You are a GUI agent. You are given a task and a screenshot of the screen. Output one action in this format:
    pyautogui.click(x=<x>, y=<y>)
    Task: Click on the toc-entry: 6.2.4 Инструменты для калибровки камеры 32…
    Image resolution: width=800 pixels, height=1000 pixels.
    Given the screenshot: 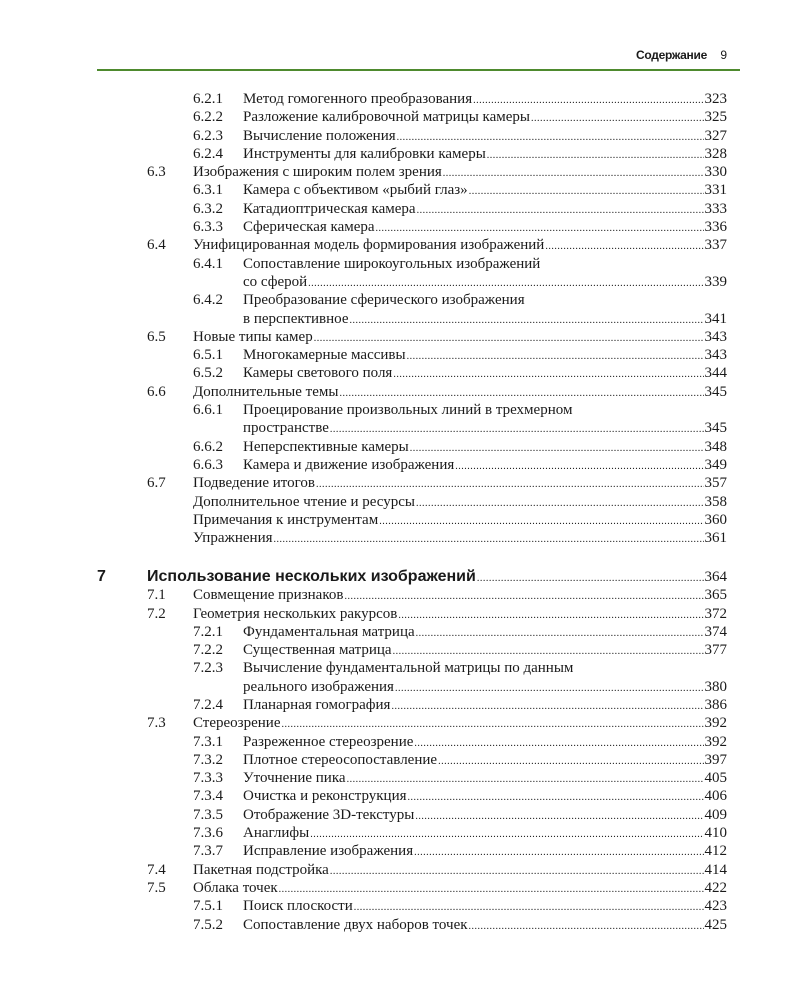 What is the action you would take?
    pyautogui.click(x=412, y=154)
    